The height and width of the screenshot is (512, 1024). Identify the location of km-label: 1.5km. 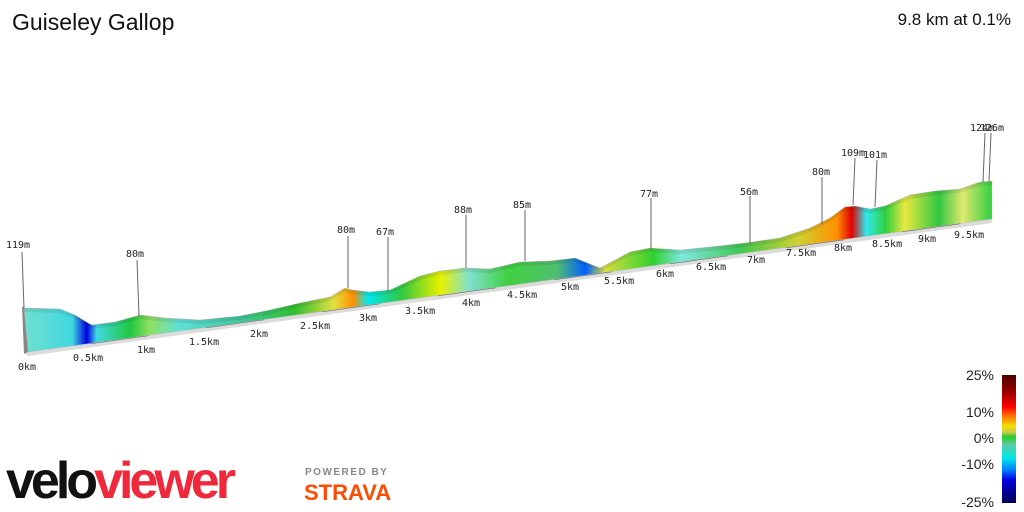
(204, 342).